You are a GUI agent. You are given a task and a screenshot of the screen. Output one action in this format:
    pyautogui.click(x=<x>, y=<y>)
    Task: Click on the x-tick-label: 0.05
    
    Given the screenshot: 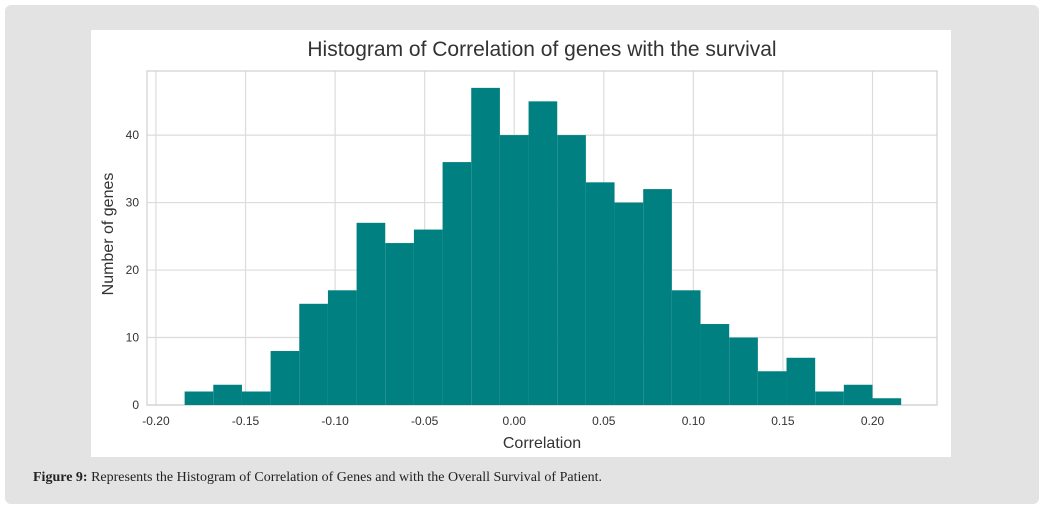 What is the action you would take?
    pyautogui.click(x=604, y=421)
    